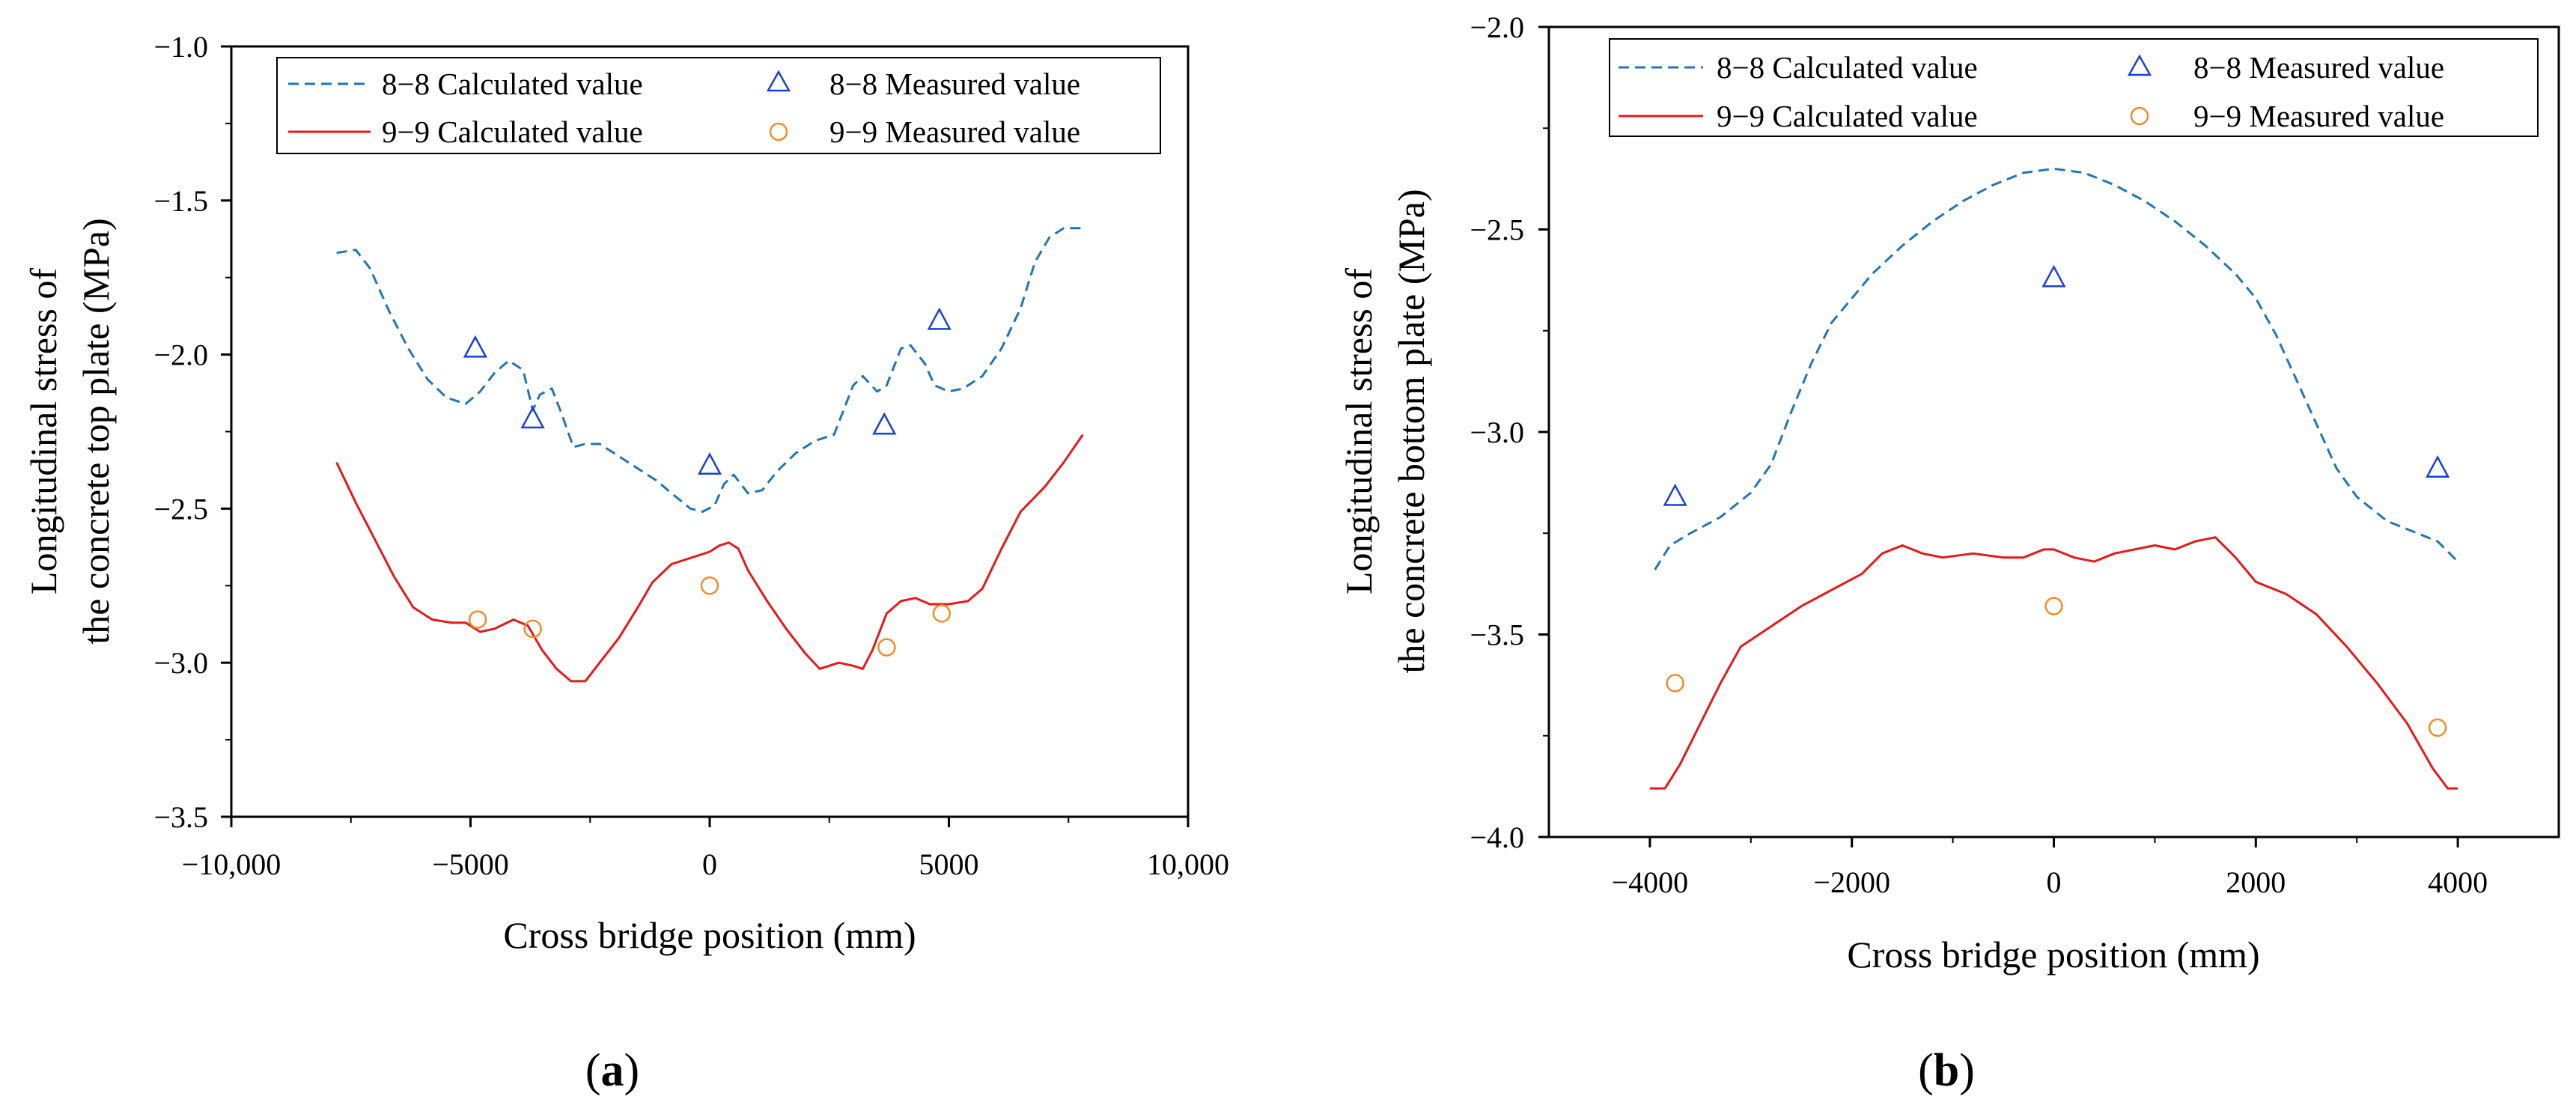 The height and width of the screenshot is (1114, 2576). Describe the element at coordinates (180, 663) in the screenshot. I see `y-tick-label-a-1: −3.0` at that location.